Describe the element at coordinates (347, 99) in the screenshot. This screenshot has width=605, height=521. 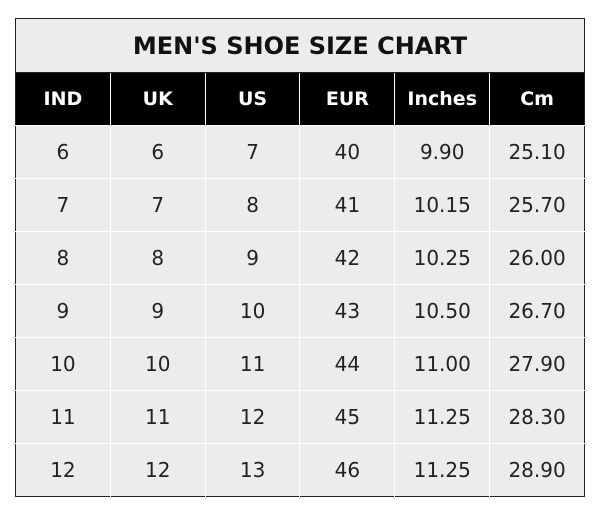
I see `column-header: EUR` at that location.